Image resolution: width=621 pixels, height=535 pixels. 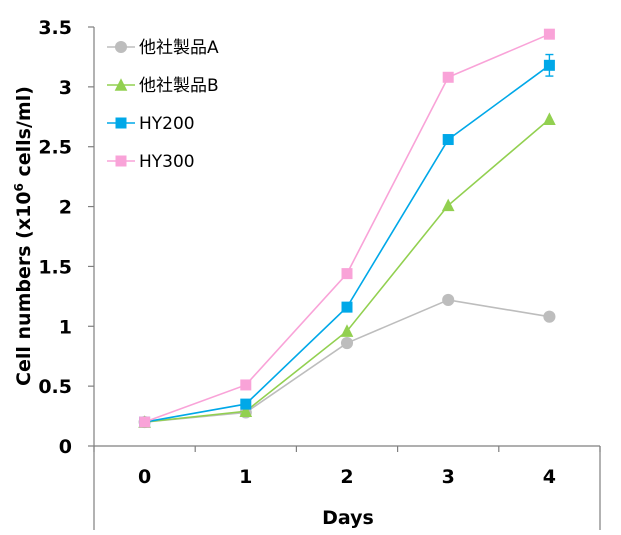 I want to click on x-axis-title: Days, so click(x=348, y=518).